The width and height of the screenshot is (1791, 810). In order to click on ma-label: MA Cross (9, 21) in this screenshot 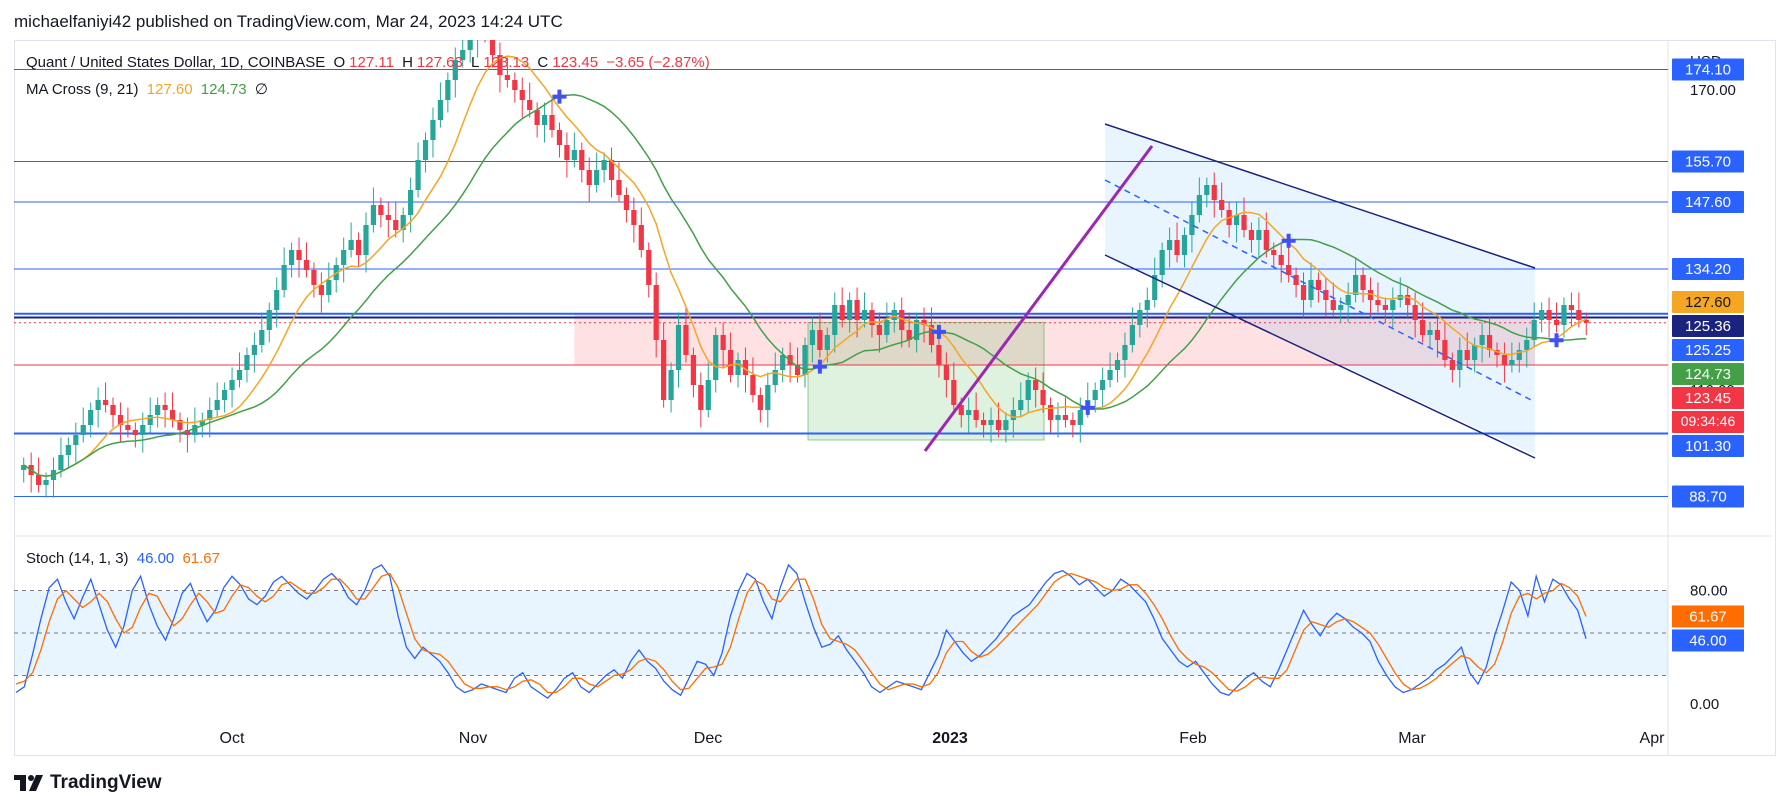, I will do `click(82, 89)`.